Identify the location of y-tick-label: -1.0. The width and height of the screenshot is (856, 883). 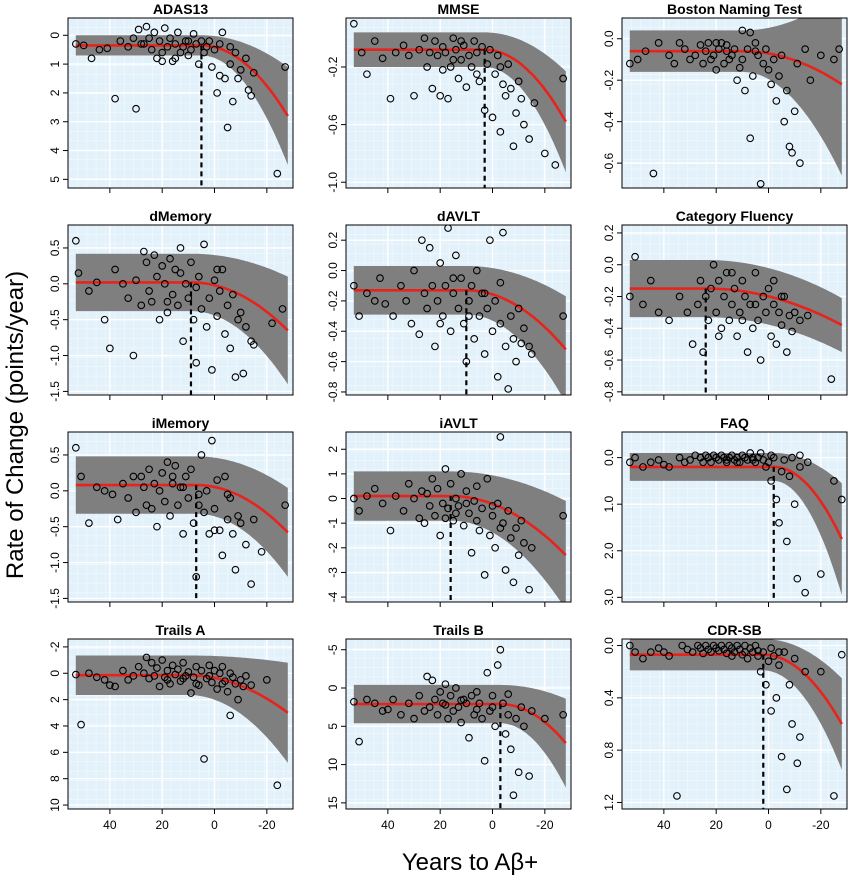
(333, 182).